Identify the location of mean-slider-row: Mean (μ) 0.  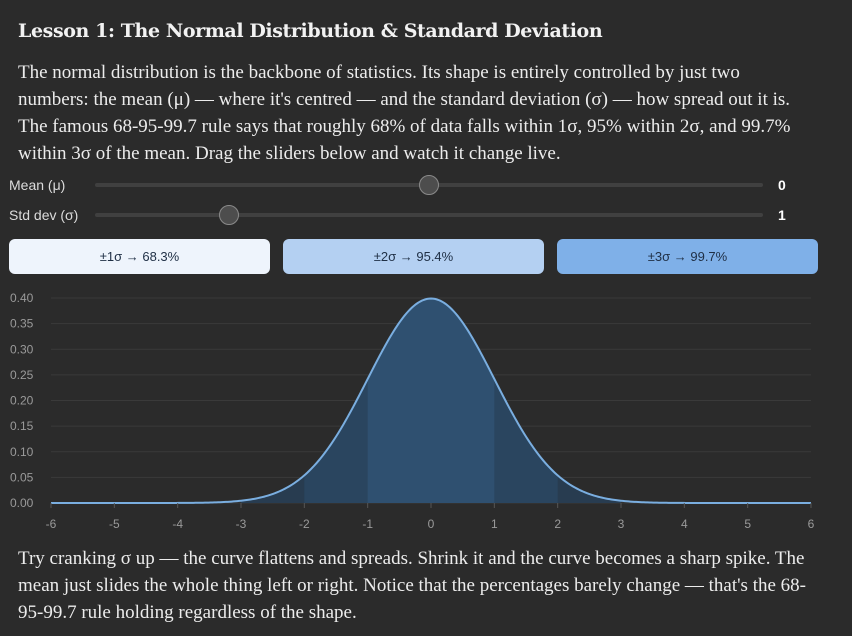
(426, 185).